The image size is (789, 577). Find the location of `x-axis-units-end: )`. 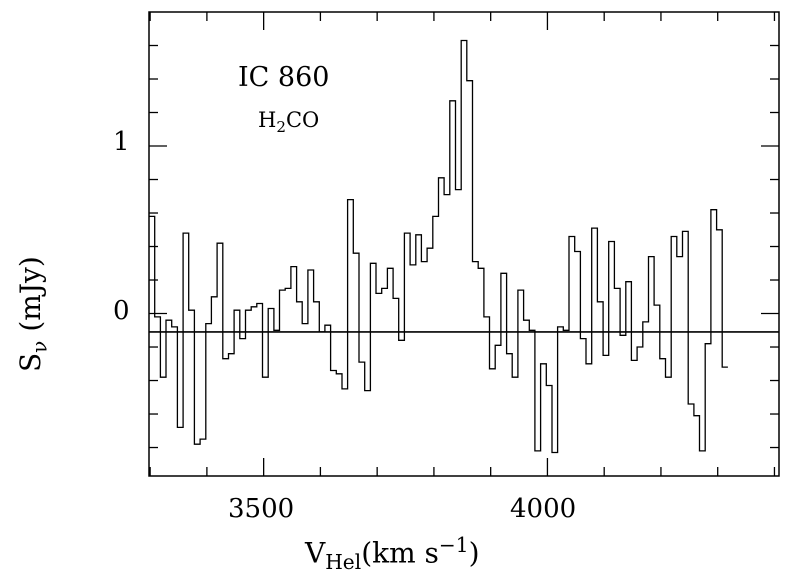

x-axis-units-end: ) is located at coordinates (474, 553).